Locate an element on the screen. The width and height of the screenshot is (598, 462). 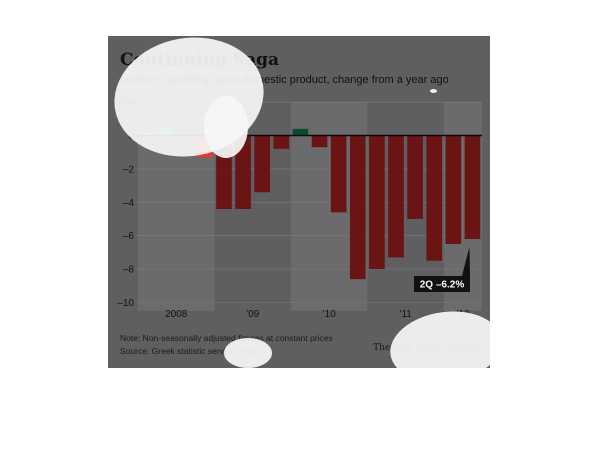
callout-label: 2Q –6.2% is located at coordinates (442, 285).